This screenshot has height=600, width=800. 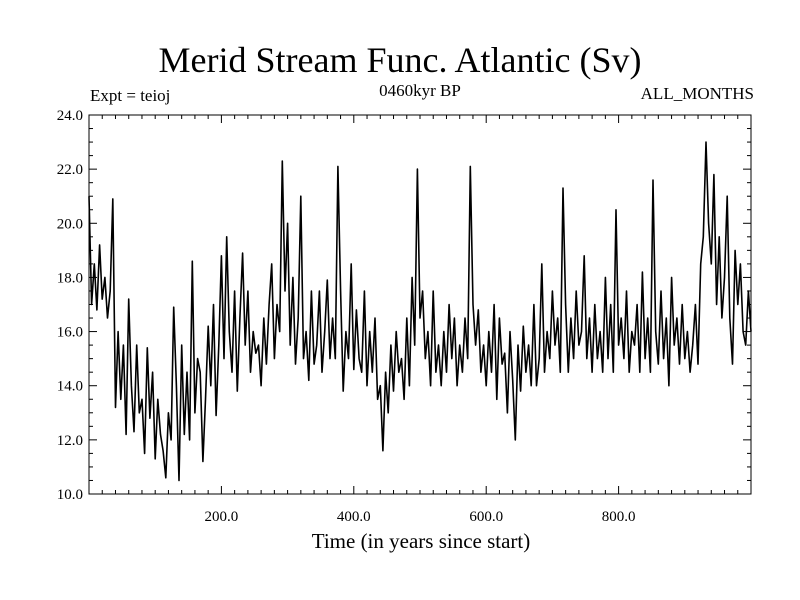 What do you see at coordinates (420, 90) in the screenshot?
I see `period-label: 0460kyr BP` at bounding box center [420, 90].